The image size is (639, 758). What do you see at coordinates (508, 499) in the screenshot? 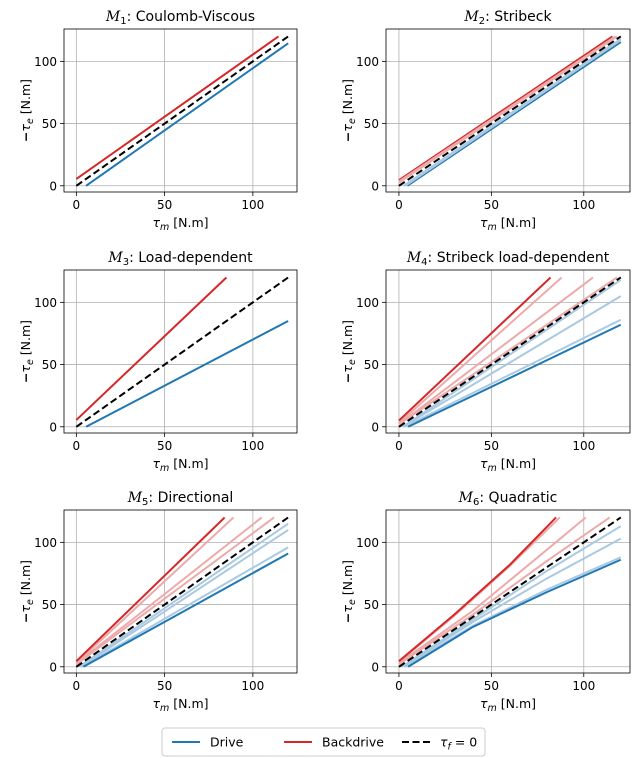
I see `subplot-title: M6: Quadratic` at bounding box center [508, 499].